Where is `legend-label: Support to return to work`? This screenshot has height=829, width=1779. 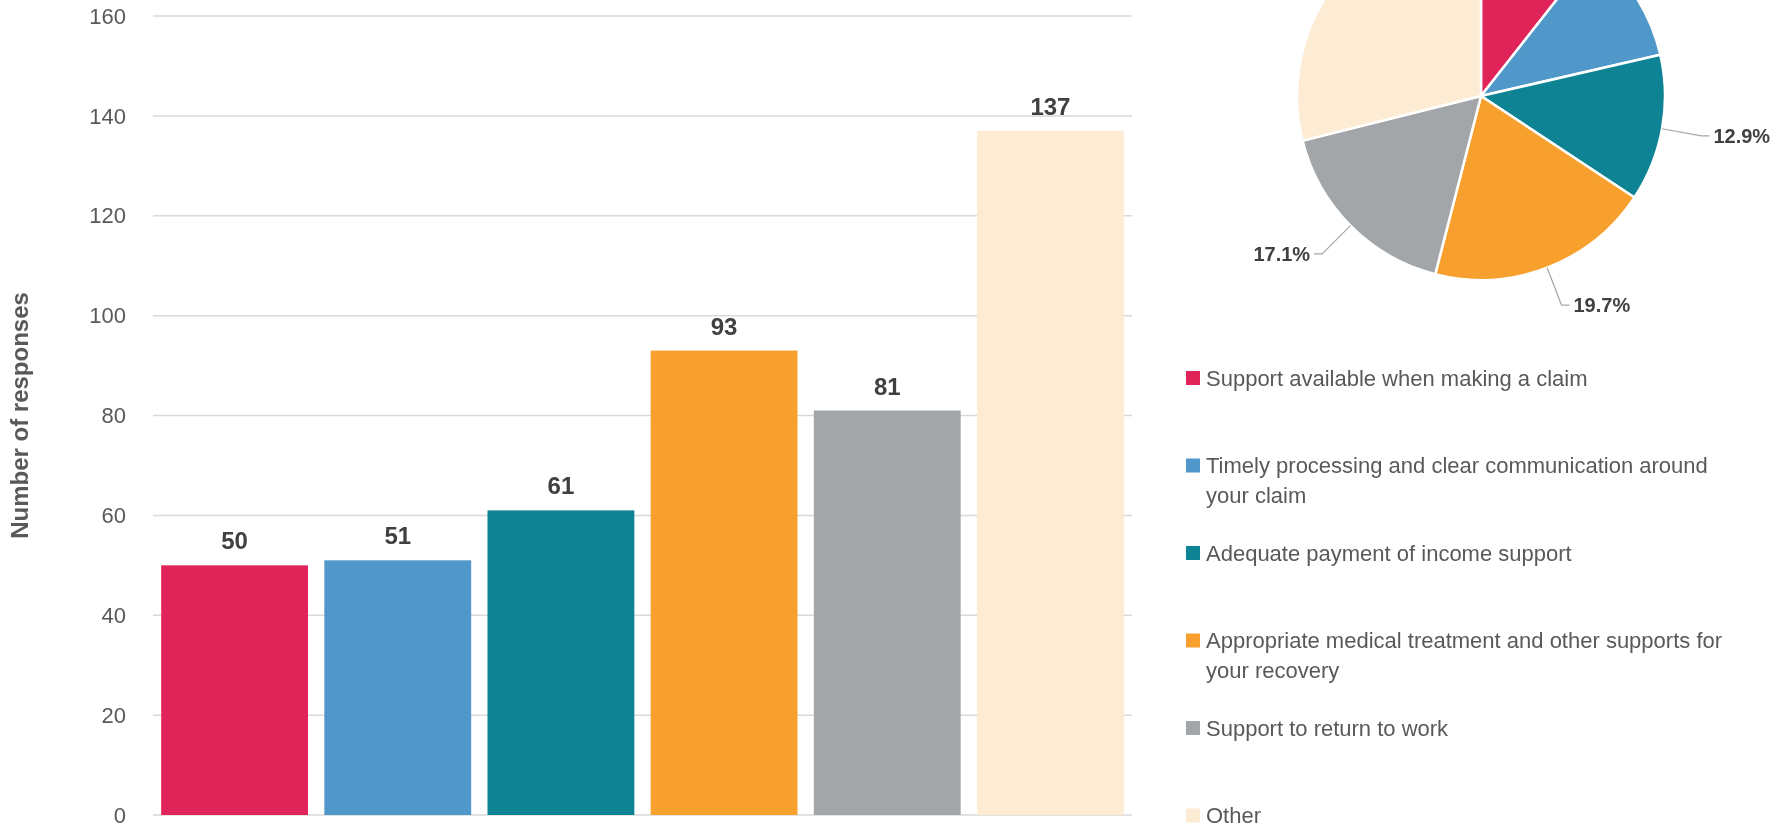
legend-label: Support to return to work is located at coordinates (1328, 728).